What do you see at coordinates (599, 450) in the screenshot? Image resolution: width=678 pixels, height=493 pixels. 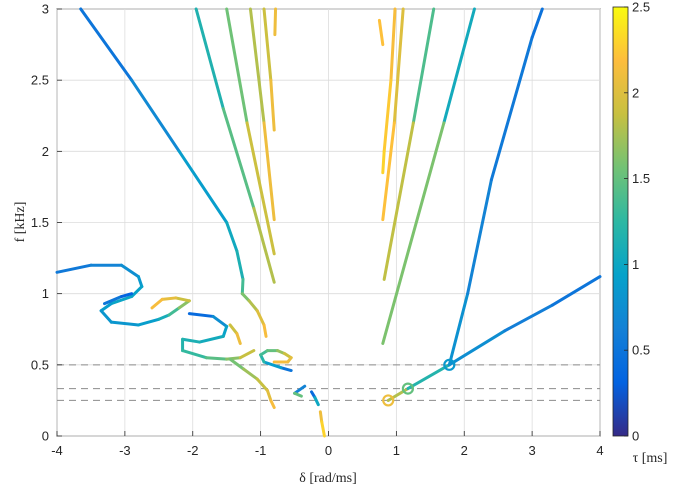 I see `x-tick-label: 4` at bounding box center [599, 450].